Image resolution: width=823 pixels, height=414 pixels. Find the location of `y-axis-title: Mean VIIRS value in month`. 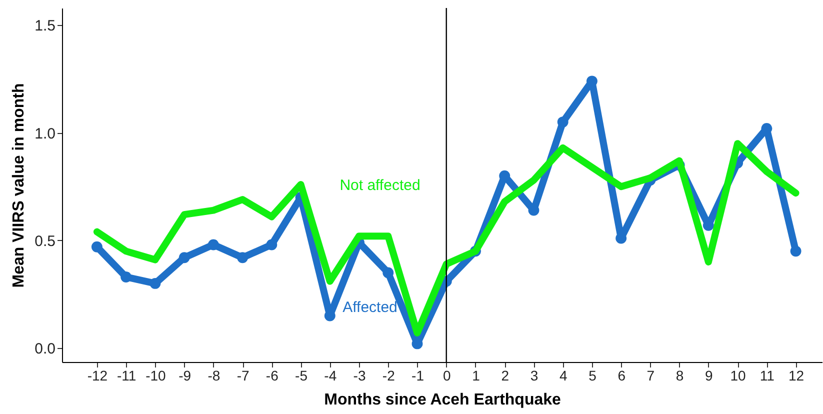

y-axis-title: Mean VIIRS value in month is located at coordinates (19, 185).